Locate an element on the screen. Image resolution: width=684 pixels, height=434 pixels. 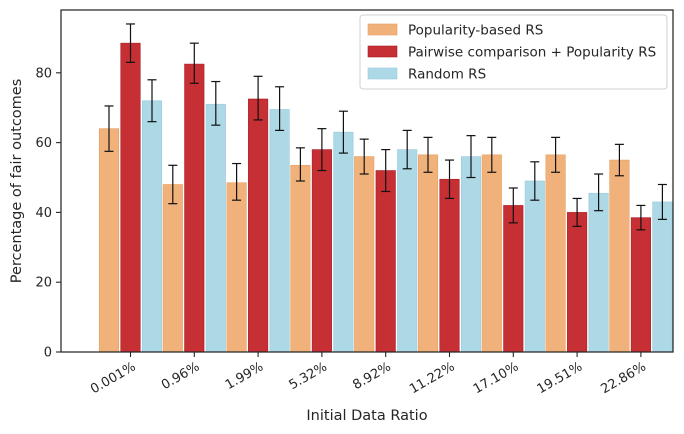
bar-series1-1-99- is located at coordinates (236, 267).